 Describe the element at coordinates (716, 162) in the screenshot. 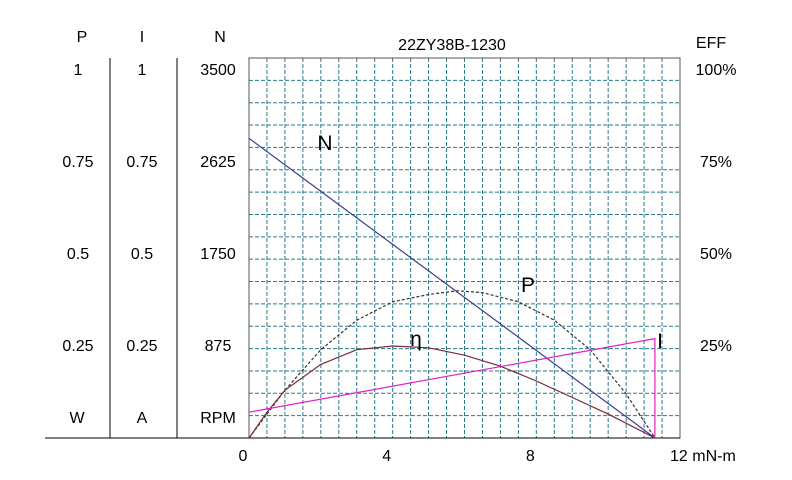

I see `axis-eff-tick-label: 75%` at that location.